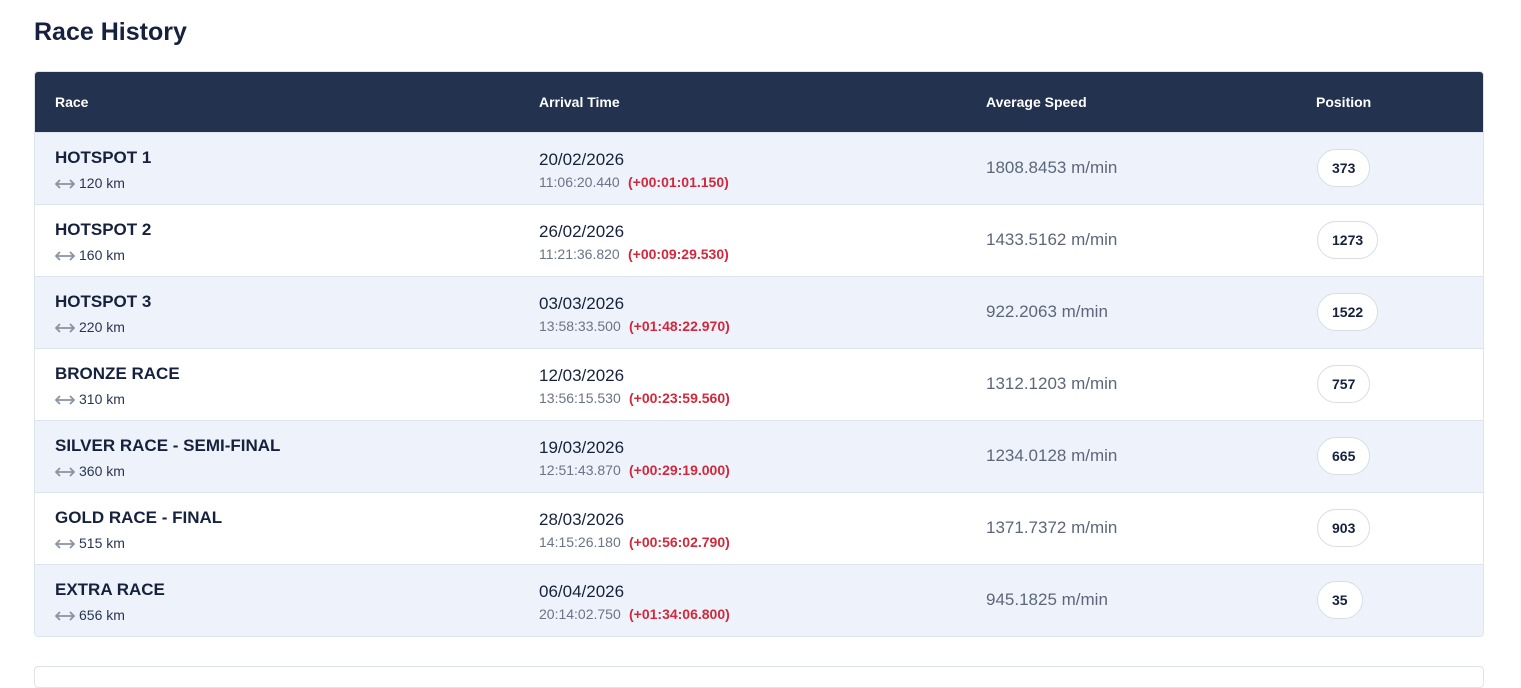 This screenshot has width=1521, height=688. I want to click on table-header: Race Arrival Time Average Speed Position, so click(759, 102).